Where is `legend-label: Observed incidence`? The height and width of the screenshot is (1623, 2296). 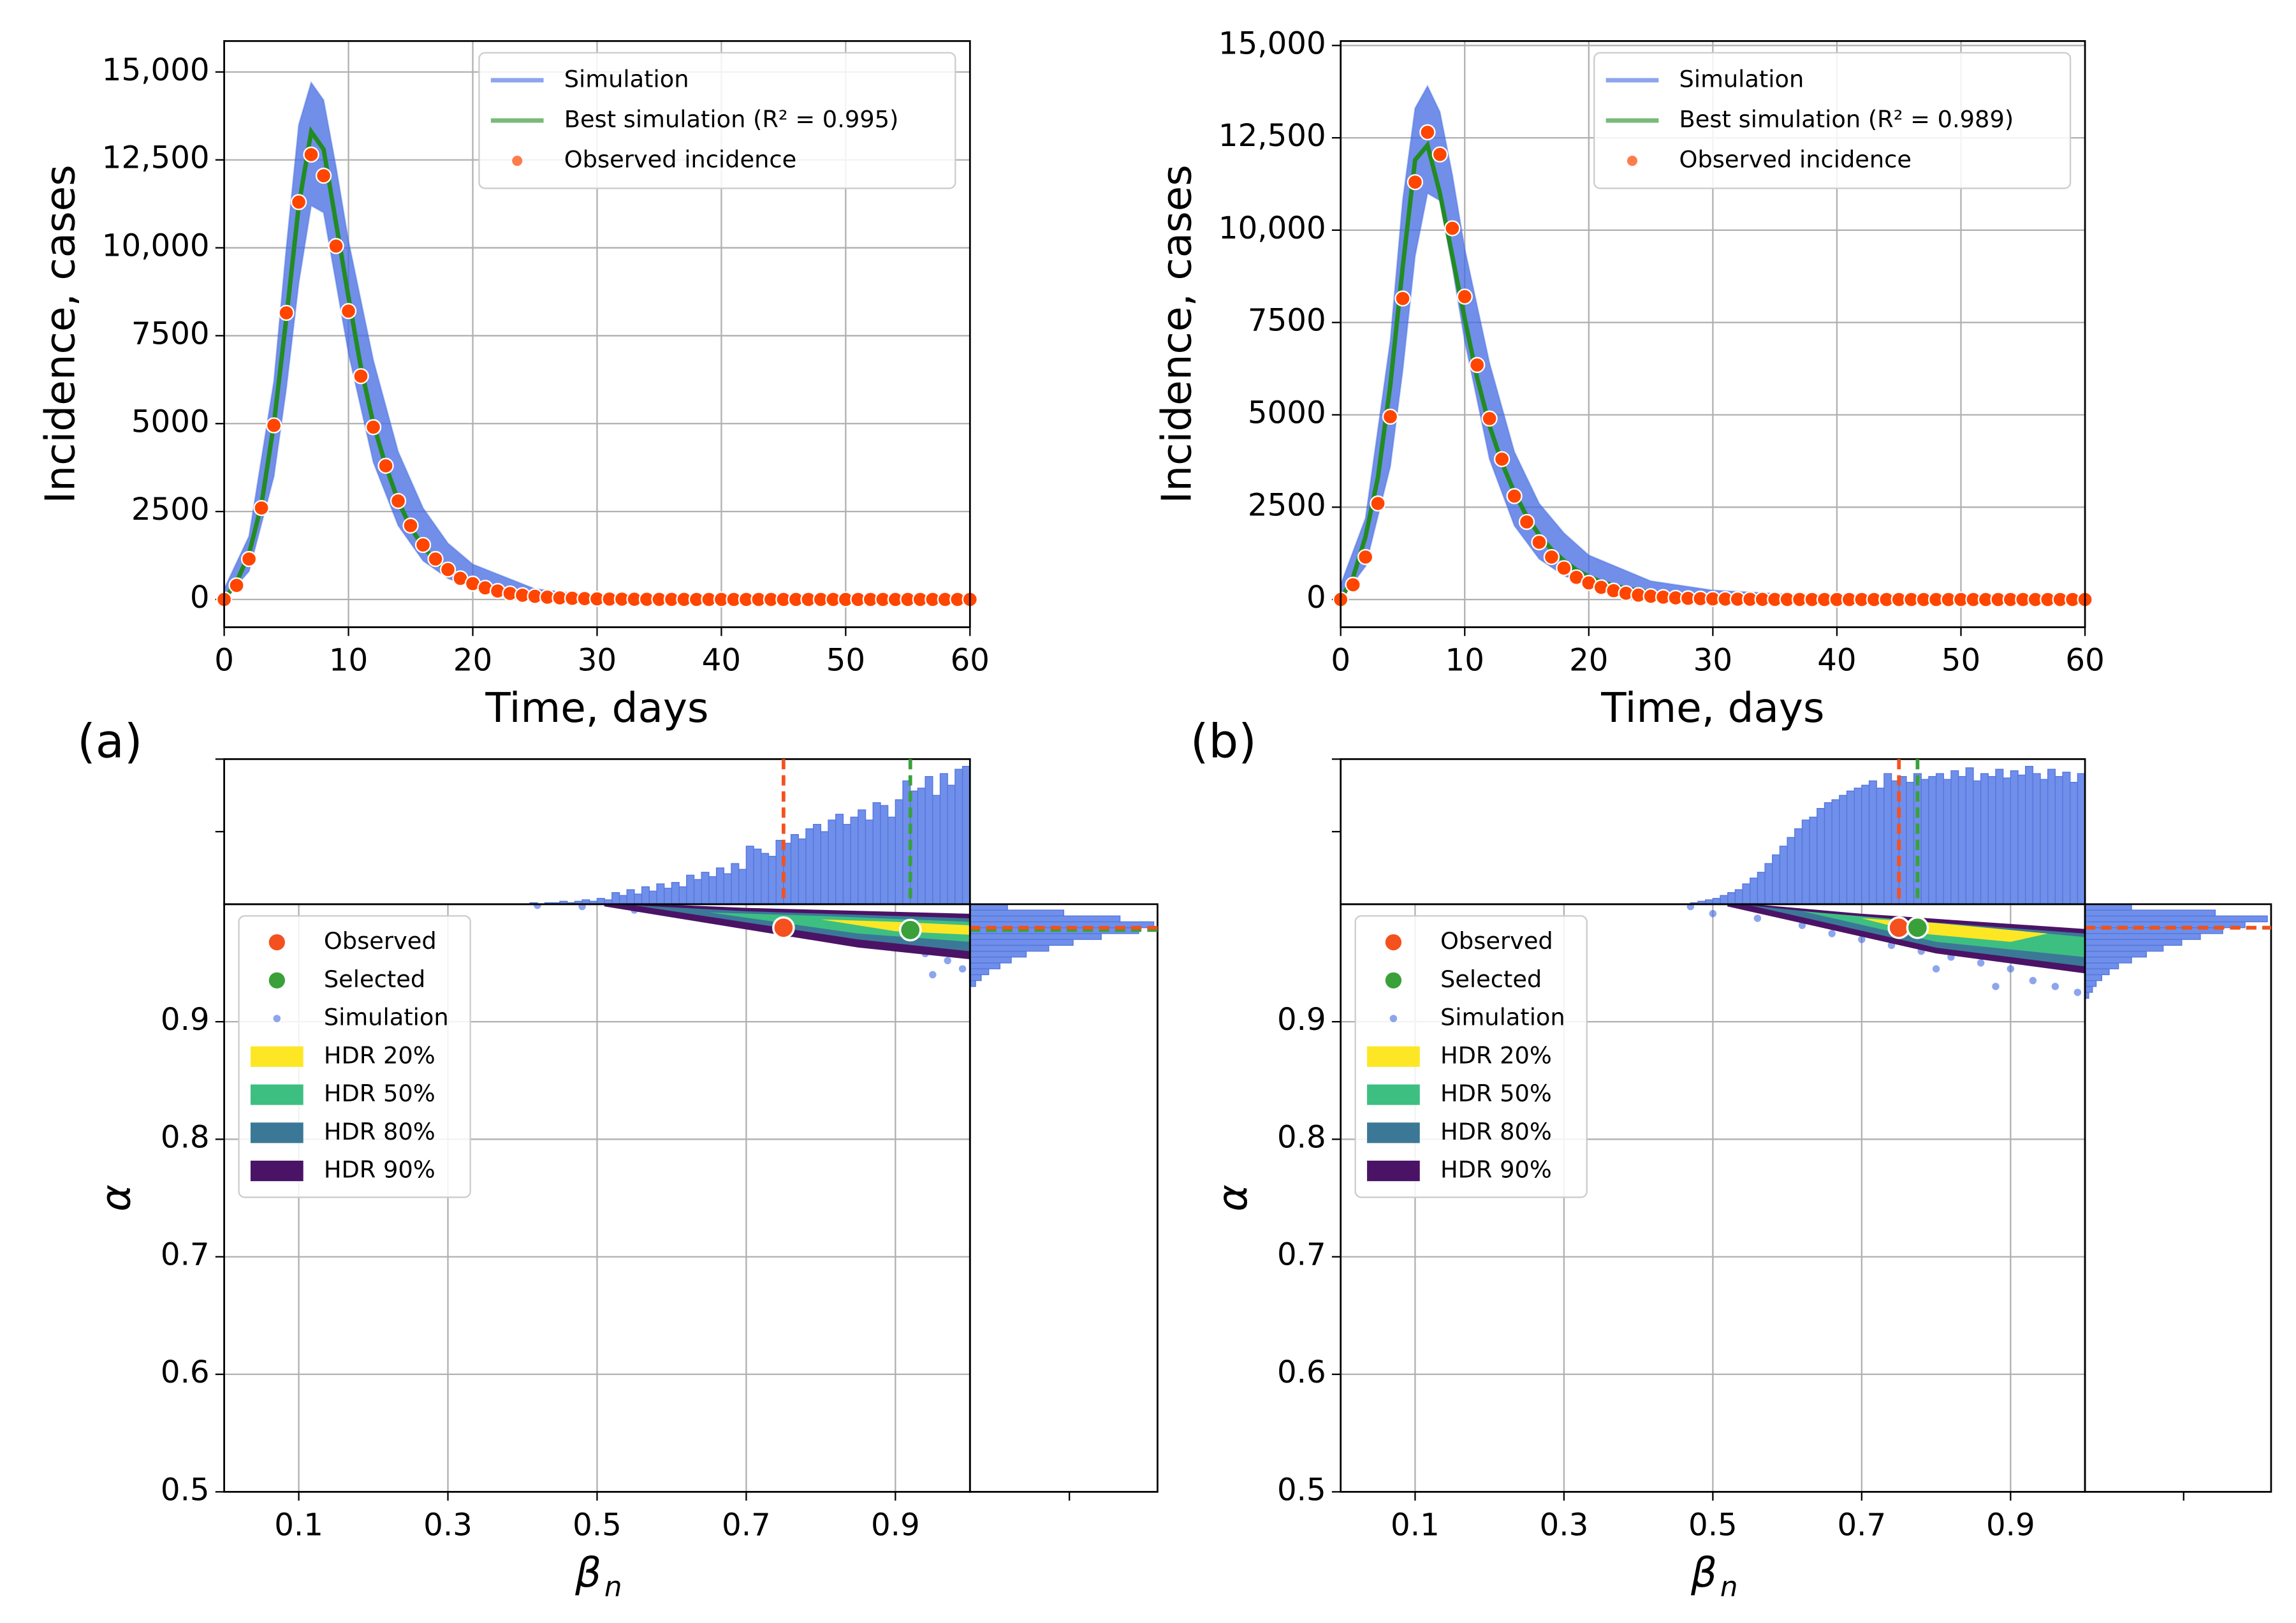 legend-label: Observed incidence is located at coordinates (680, 159).